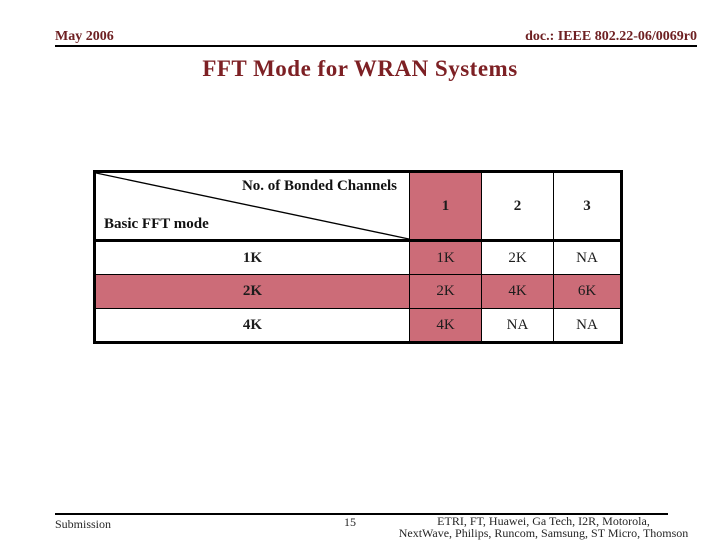  Describe the element at coordinates (156, 224) in the screenshot. I see `corner-bottom-label: Basic FFT mode` at that location.